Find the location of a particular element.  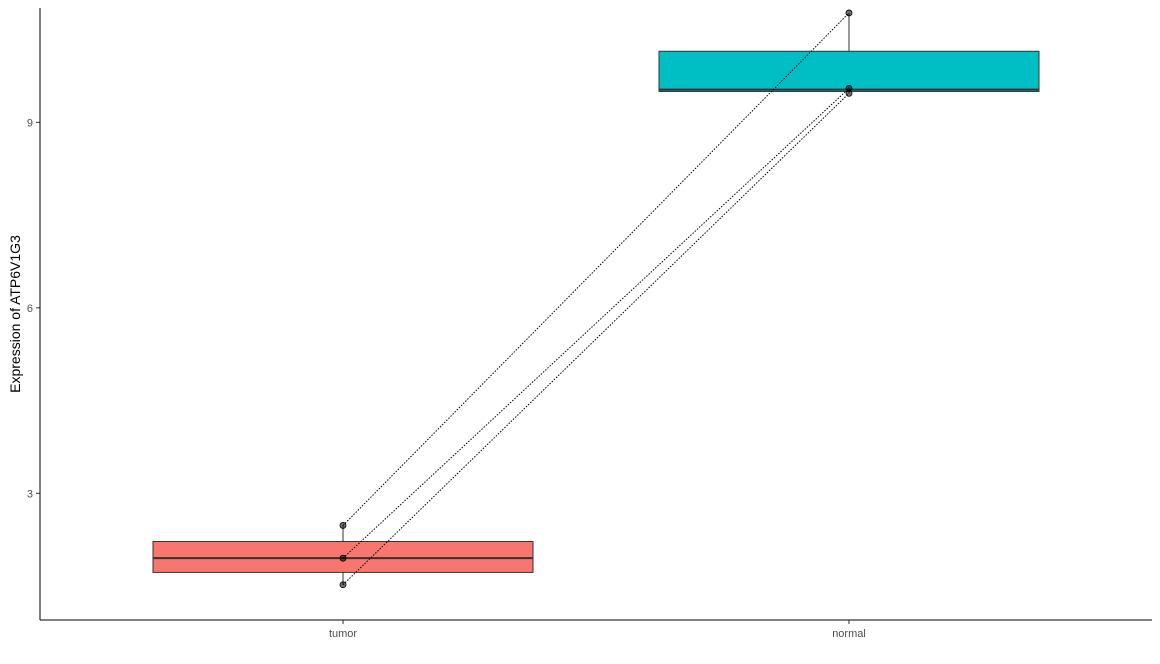

y-tick-label: 3 is located at coordinates (30, 494).